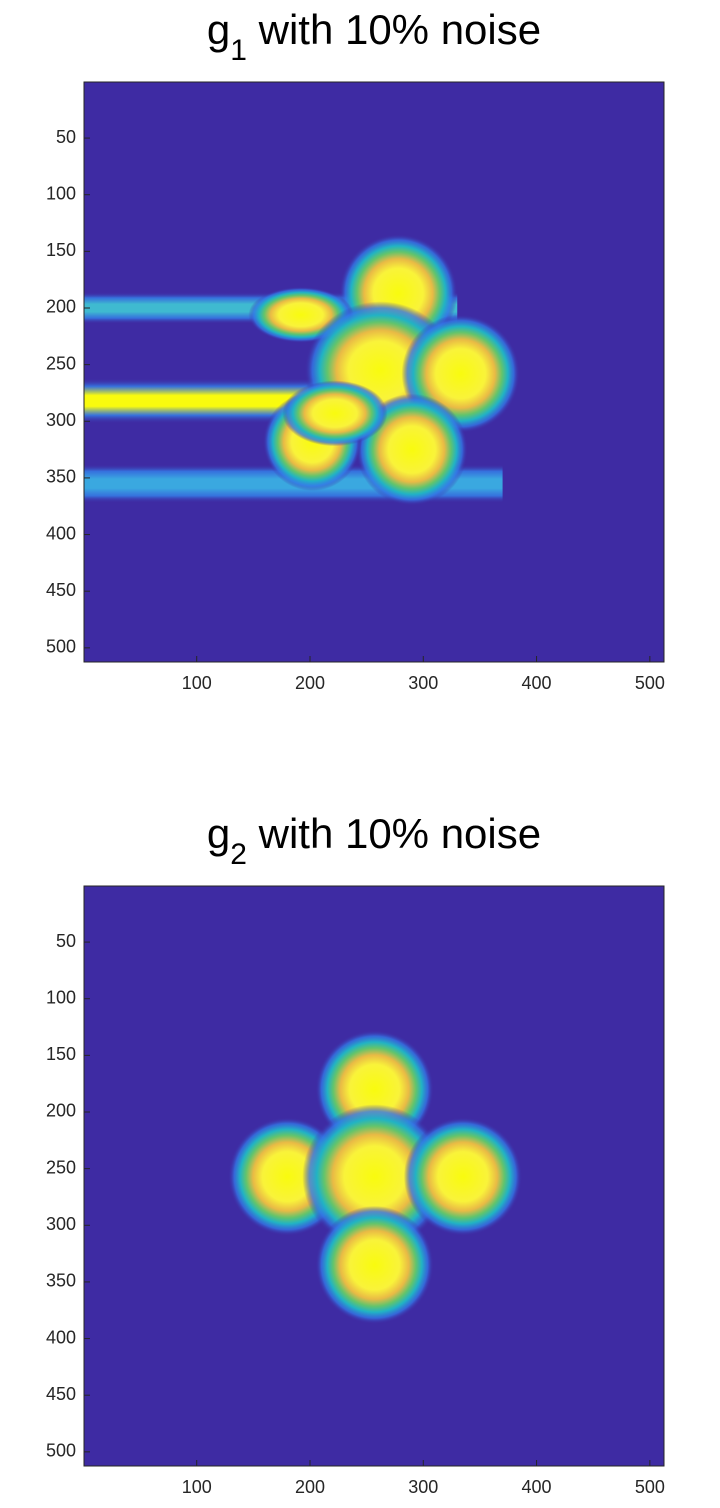 Image resolution: width=720 pixels, height=1508 pixels. Describe the element at coordinates (238, 50) in the screenshot. I see `title-subscript: 1` at that location.